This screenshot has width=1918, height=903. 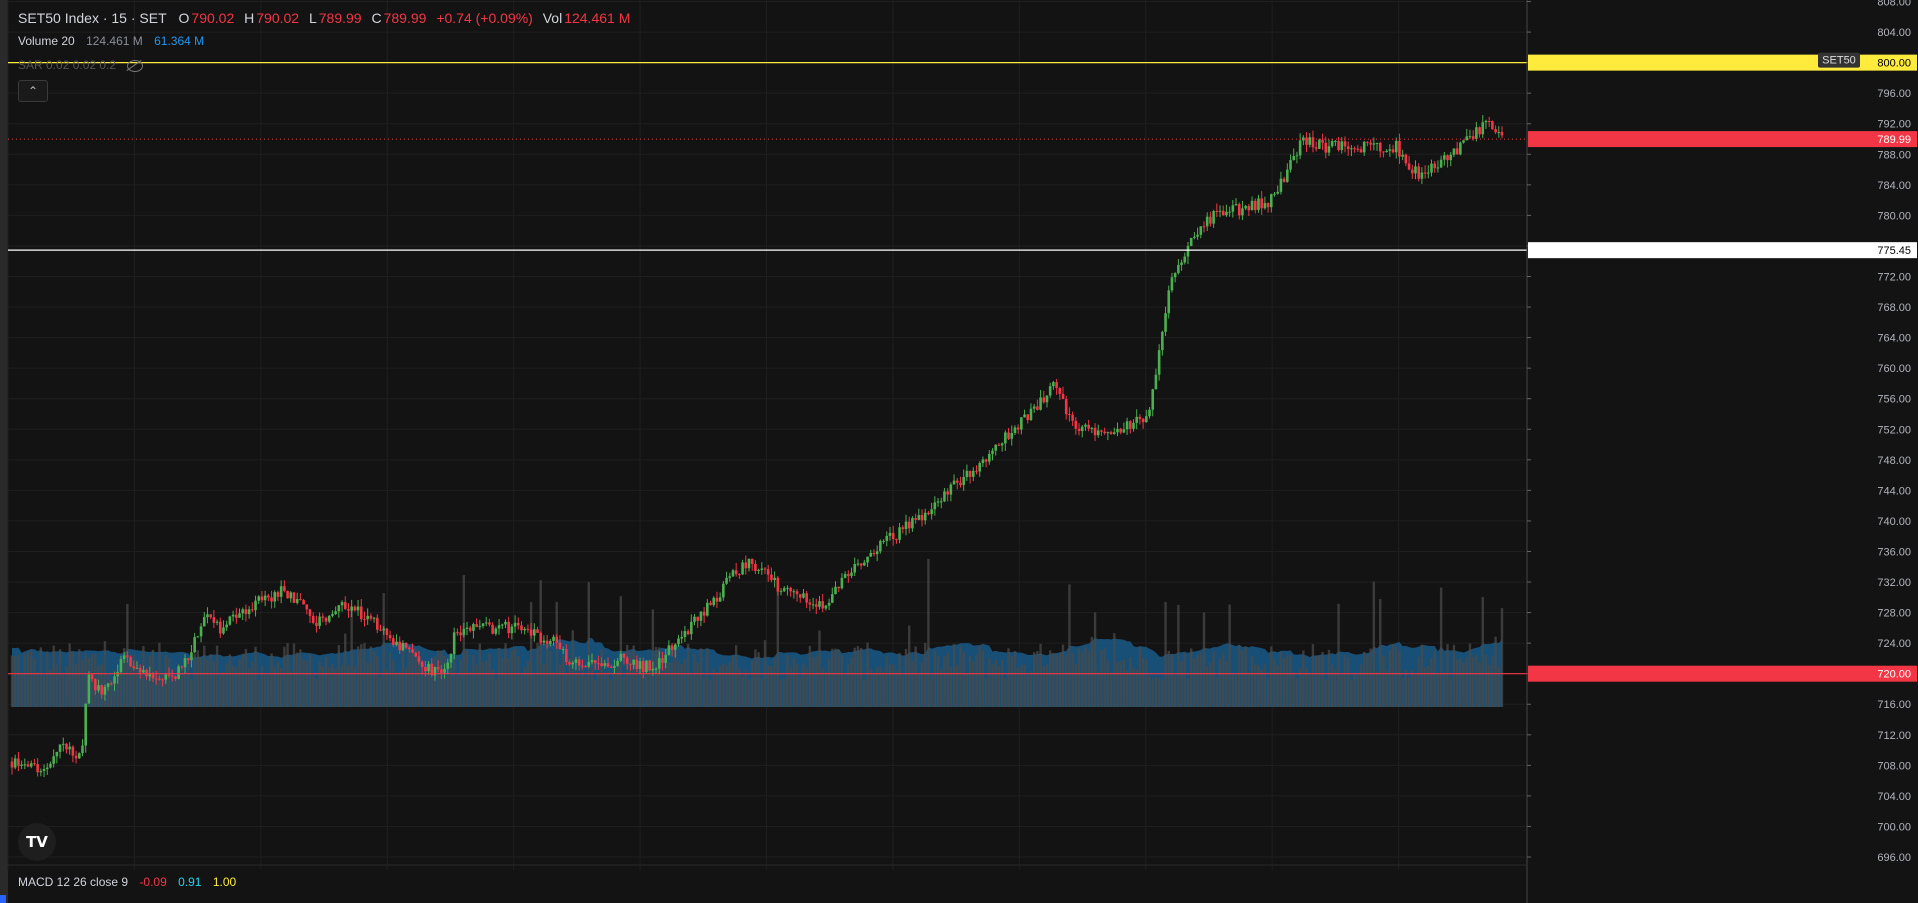 I want to click on price-tick-label: 772.00, so click(x=1894, y=278).